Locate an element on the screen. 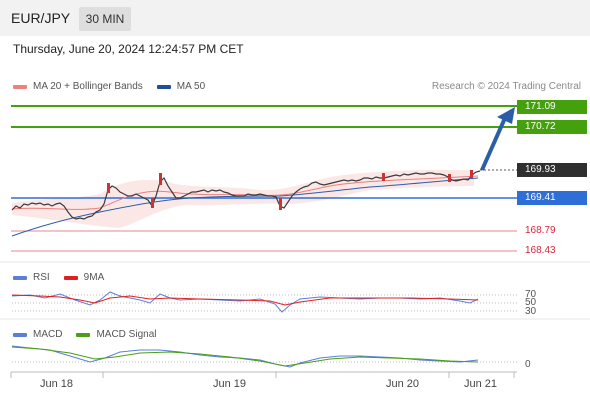 The image size is (590, 400). macd-signal-legend-swatch is located at coordinates (83, 334).